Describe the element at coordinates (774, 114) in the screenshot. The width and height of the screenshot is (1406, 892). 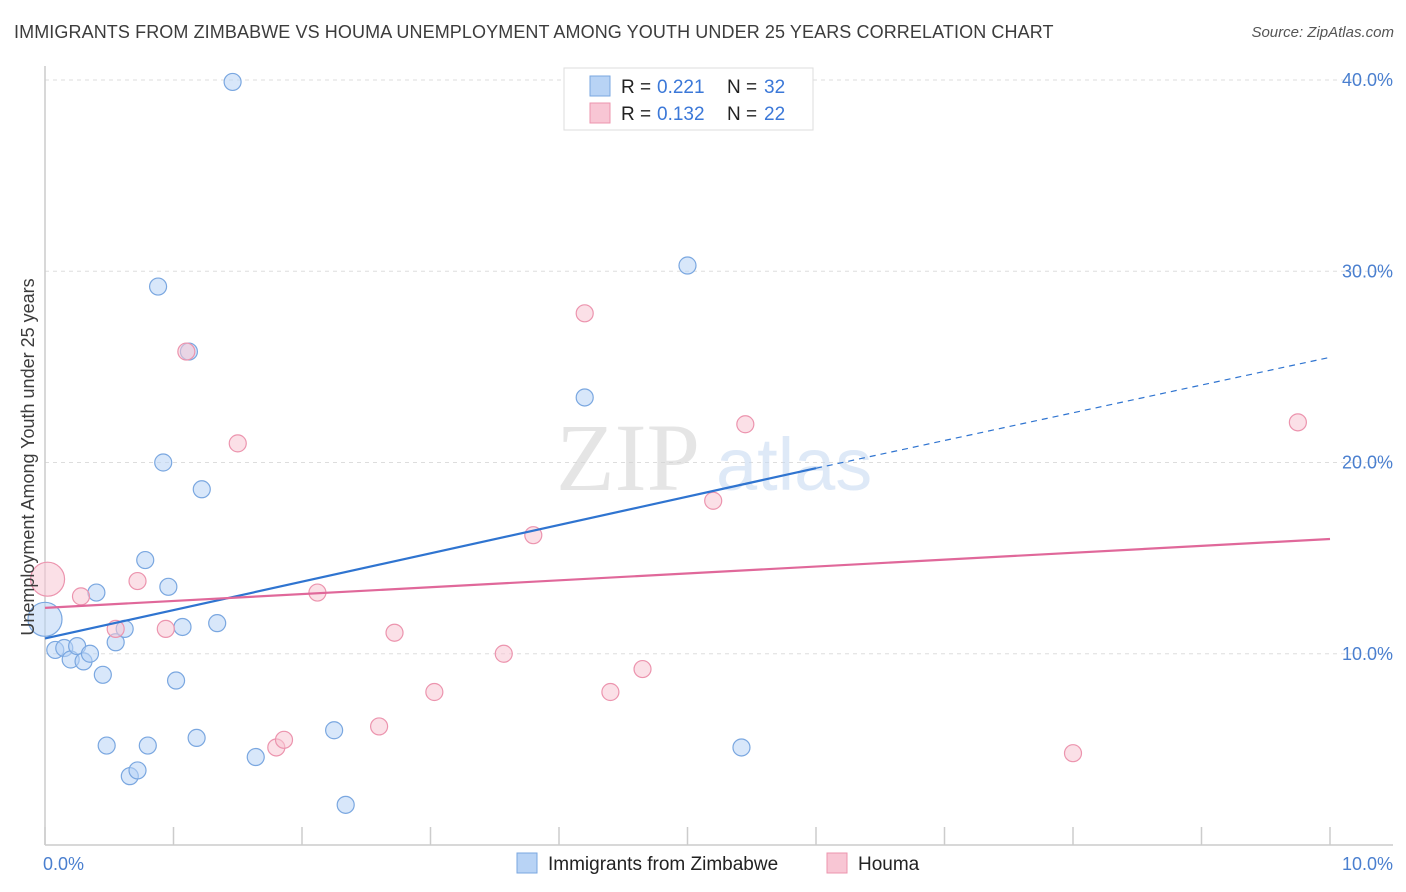
I see `legend-n-value-2: 22` at that location.